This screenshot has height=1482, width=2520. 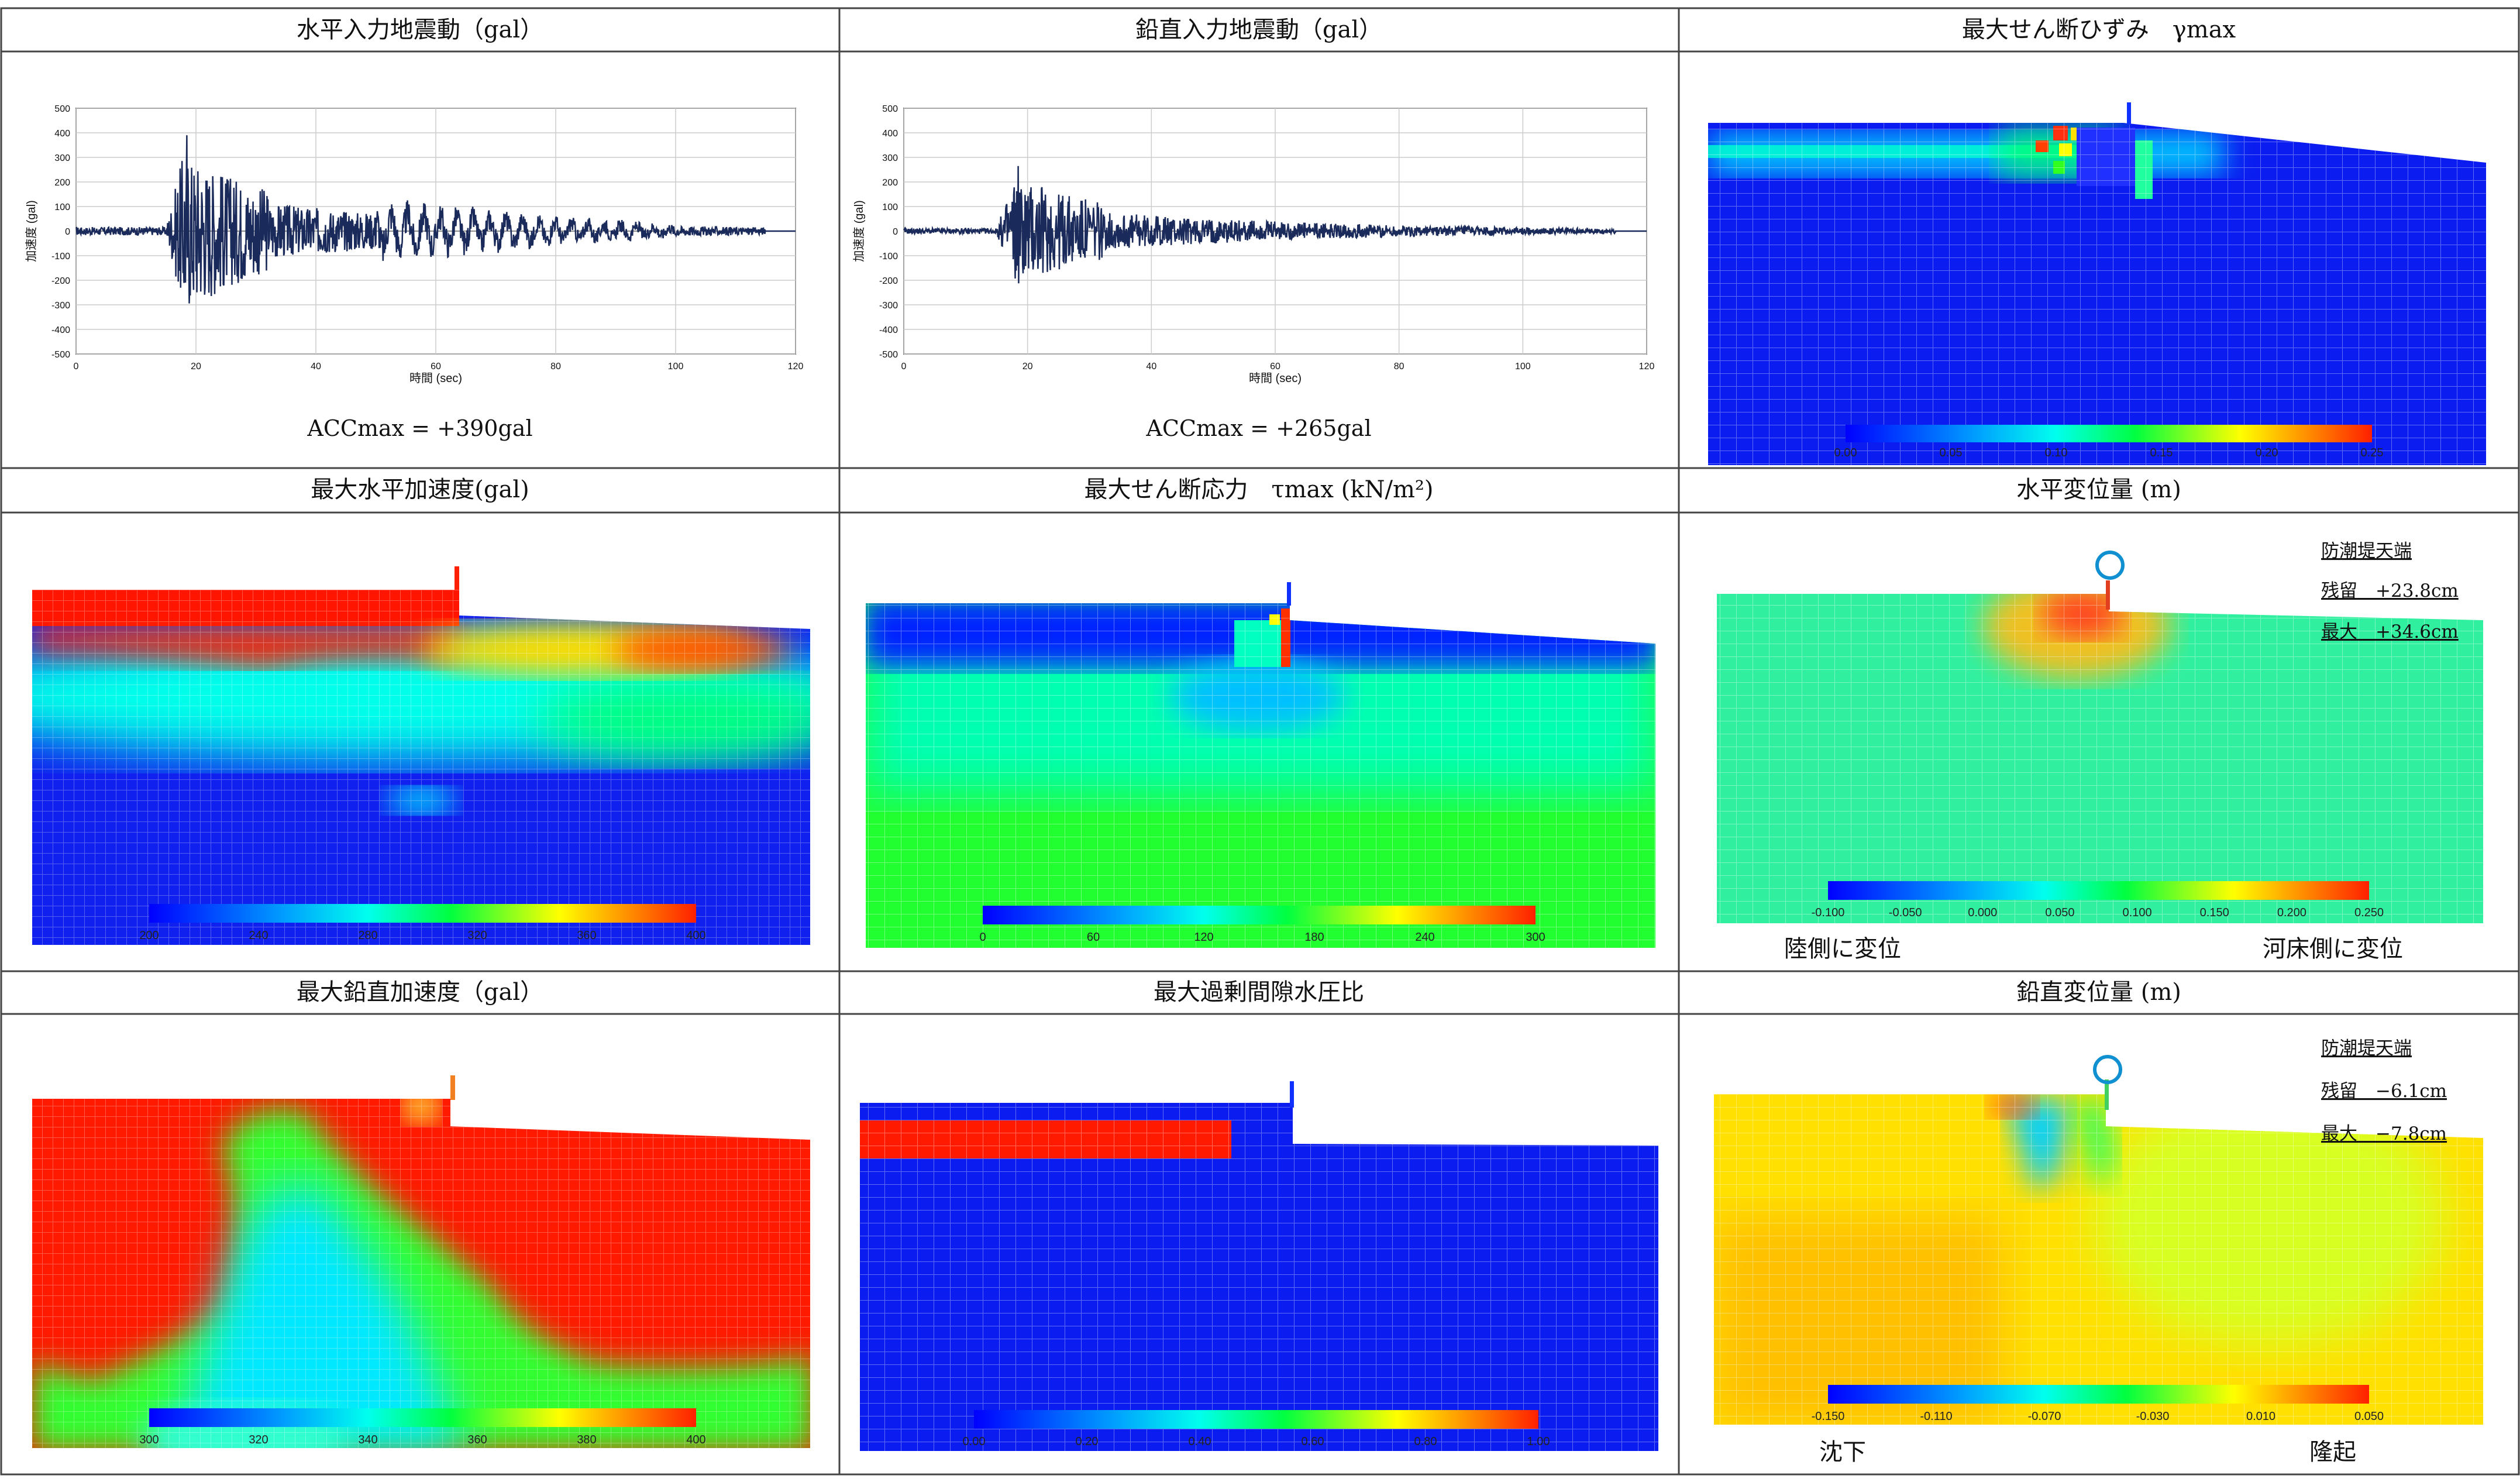 I want to click on colorbar-tick-label: 240, so click(x=1425, y=937).